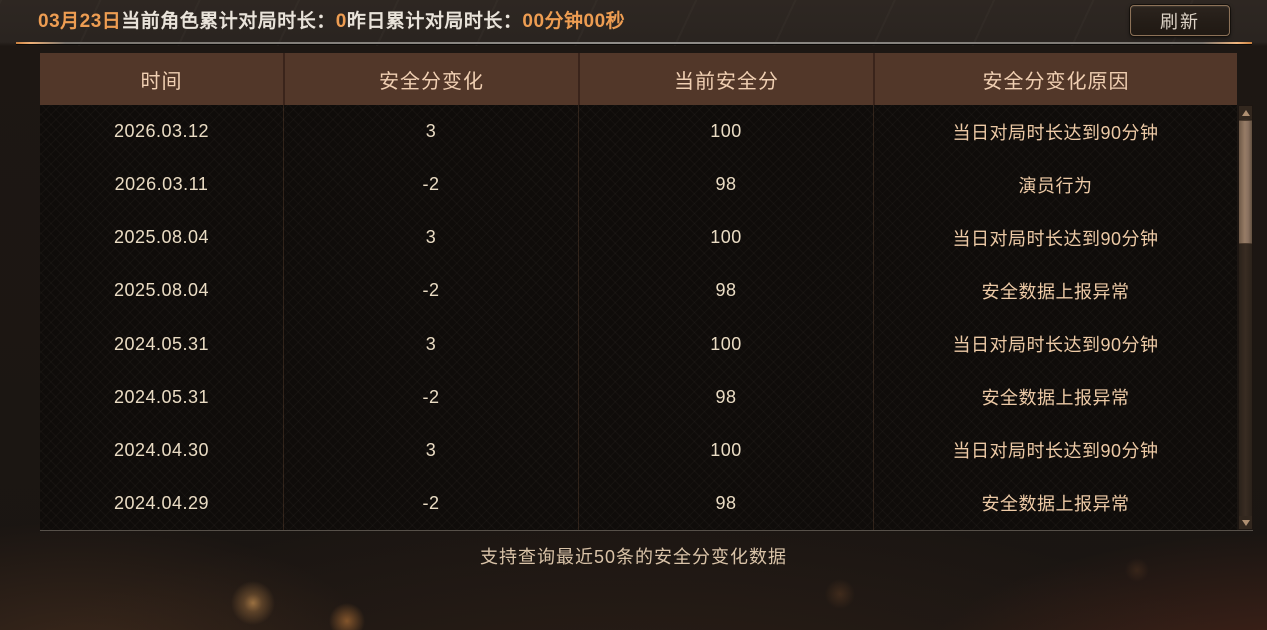 The width and height of the screenshot is (1267, 630). What do you see at coordinates (1245, 182) in the screenshot?
I see `scrollbar-thumb` at bounding box center [1245, 182].